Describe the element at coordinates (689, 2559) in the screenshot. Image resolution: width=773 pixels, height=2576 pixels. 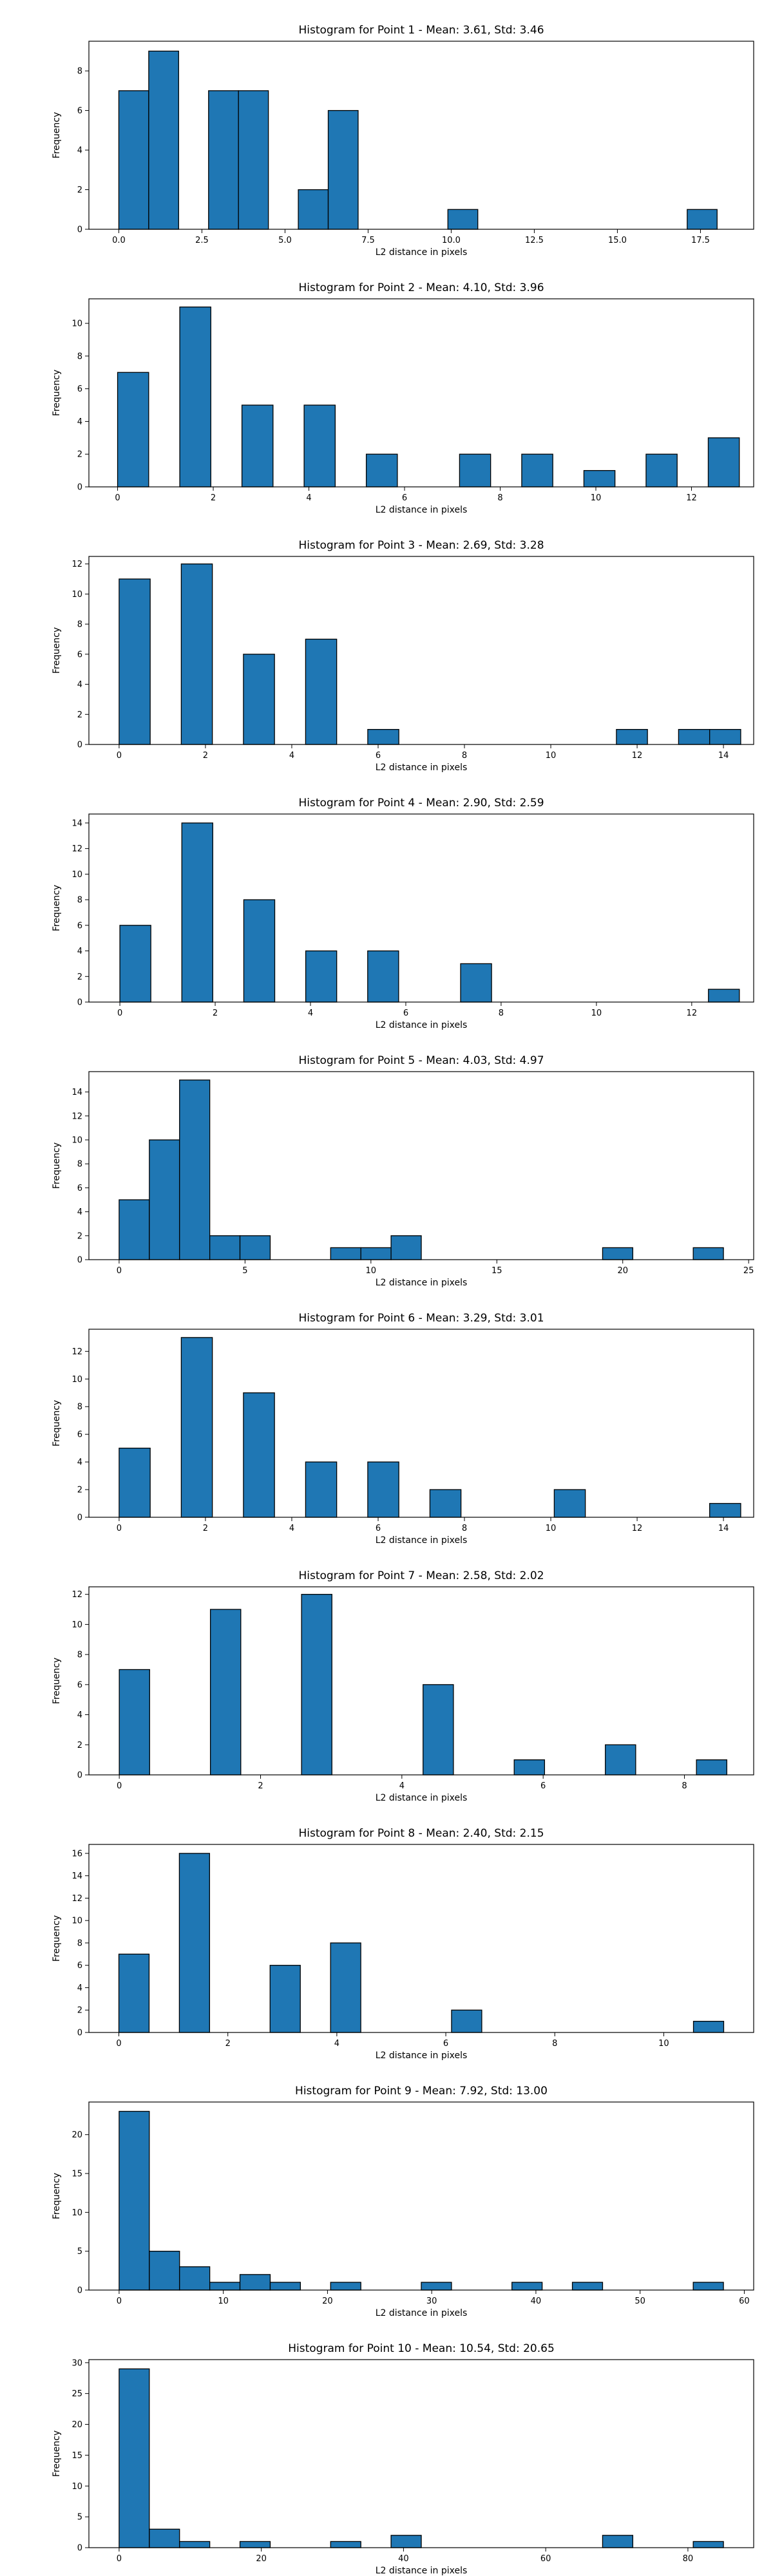
I see `x-tick-label: 80` at that location.